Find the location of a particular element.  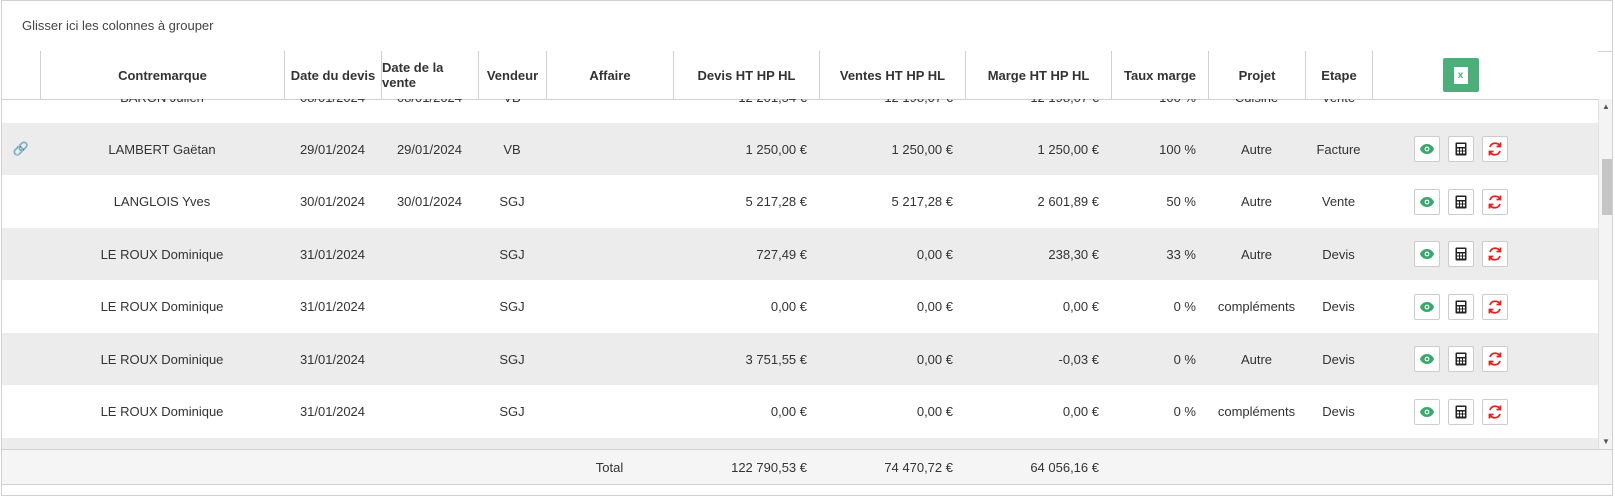

cell-date-devis: 30/01/2024 is located at coordinates (332, 201).